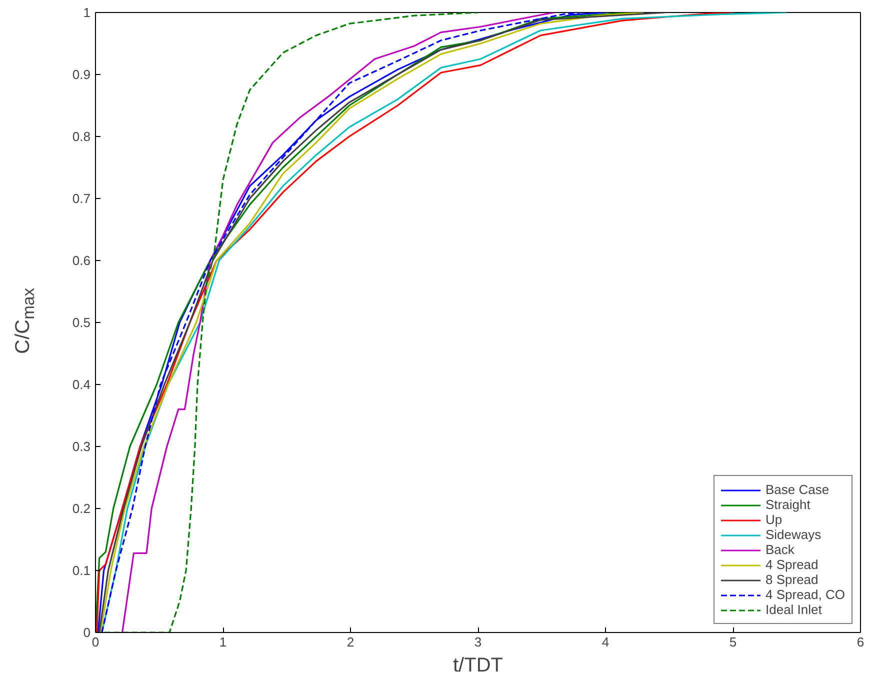 The image size is (873, 687). Describe the element at coordinates (860, 642) in the screenshot. I see `x-tick-label: 6` at that location.